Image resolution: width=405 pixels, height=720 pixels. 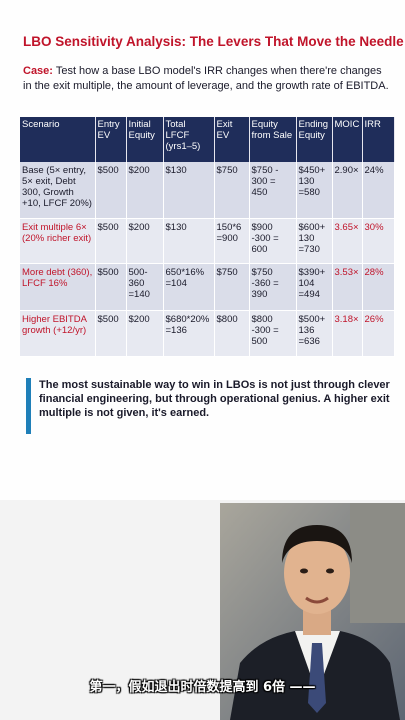 I want to click on table-cell: $750 - 300 = 450, so click(x=273, y=190).